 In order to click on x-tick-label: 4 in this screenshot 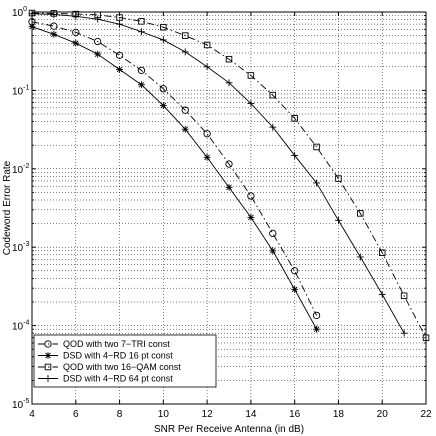, I will do `click(32, 414)`.